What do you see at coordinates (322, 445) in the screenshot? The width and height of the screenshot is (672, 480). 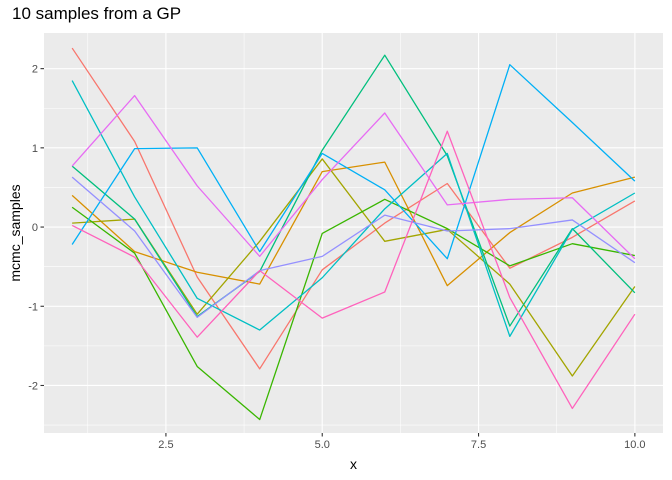 I see `x-tick-label: 5.0` at bounding box center [322, 445].